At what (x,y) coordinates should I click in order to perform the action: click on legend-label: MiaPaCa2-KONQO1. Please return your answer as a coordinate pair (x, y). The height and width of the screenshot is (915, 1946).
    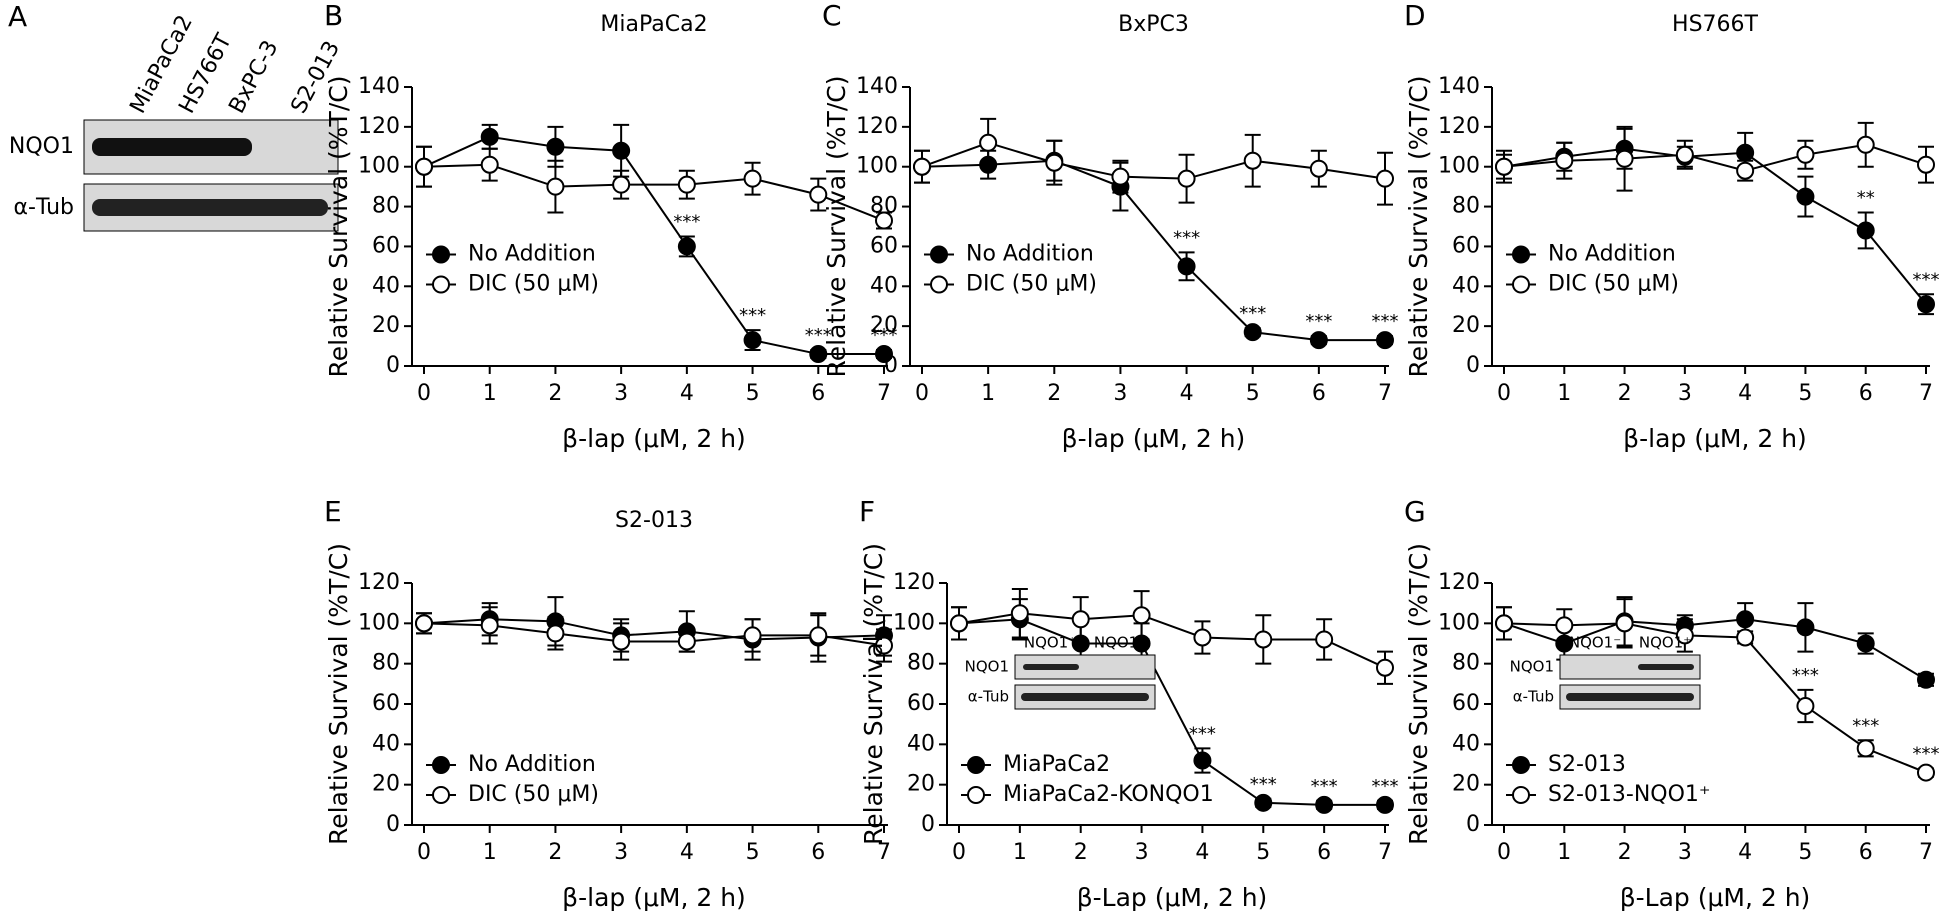
    Looking at the image, I should click on (1108, 794).